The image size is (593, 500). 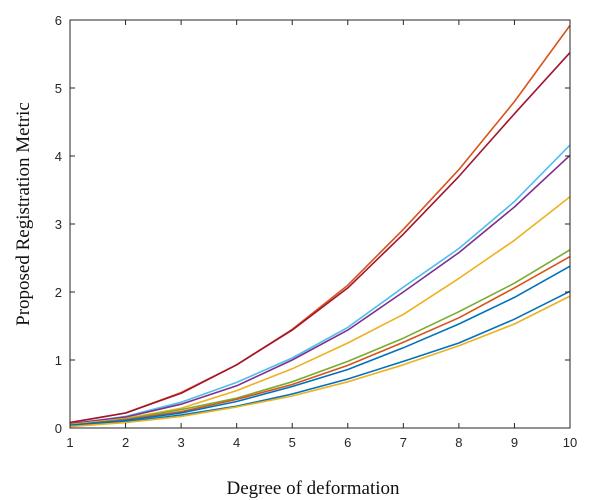 I want to click on x-tick-label: 5, so click(x=292, y=442).